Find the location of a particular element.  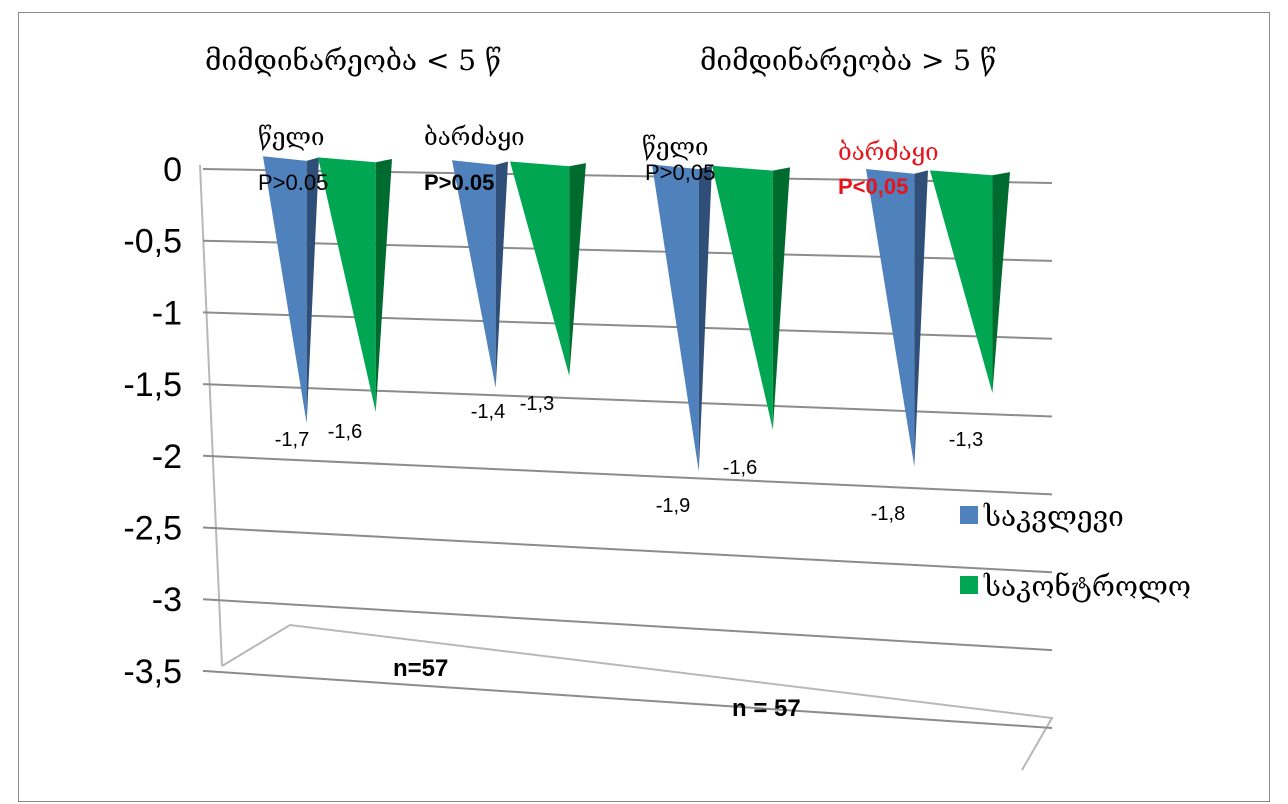

side-wall-edge is located at coordinates (211, 415).